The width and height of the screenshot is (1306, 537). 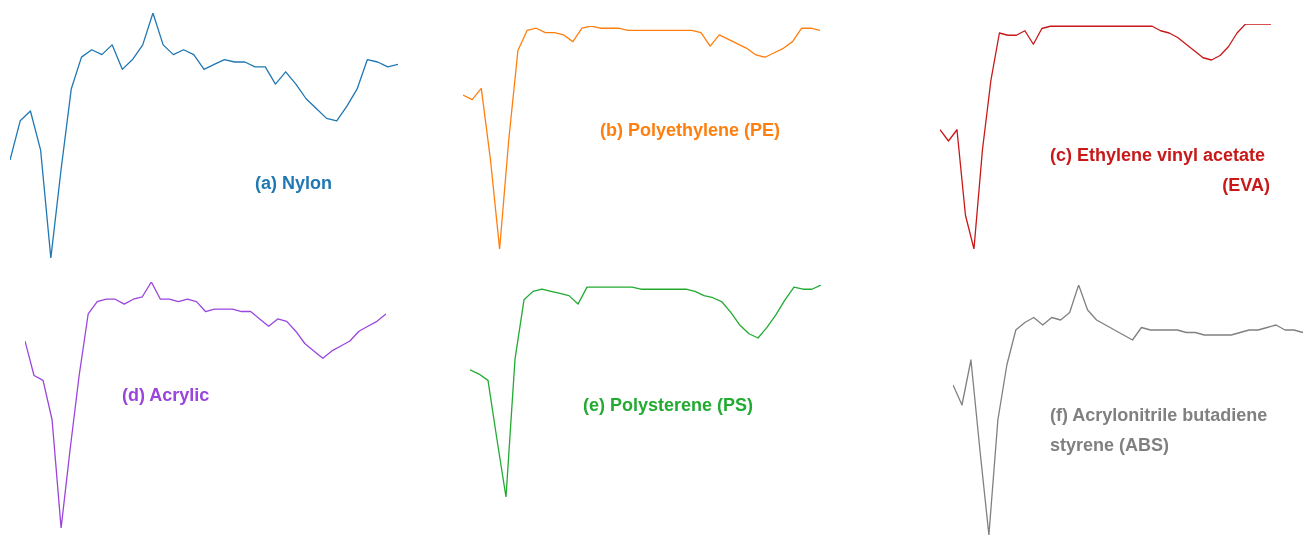 I want to click on text: (d) Acrylic, so click(x=166, y=395).